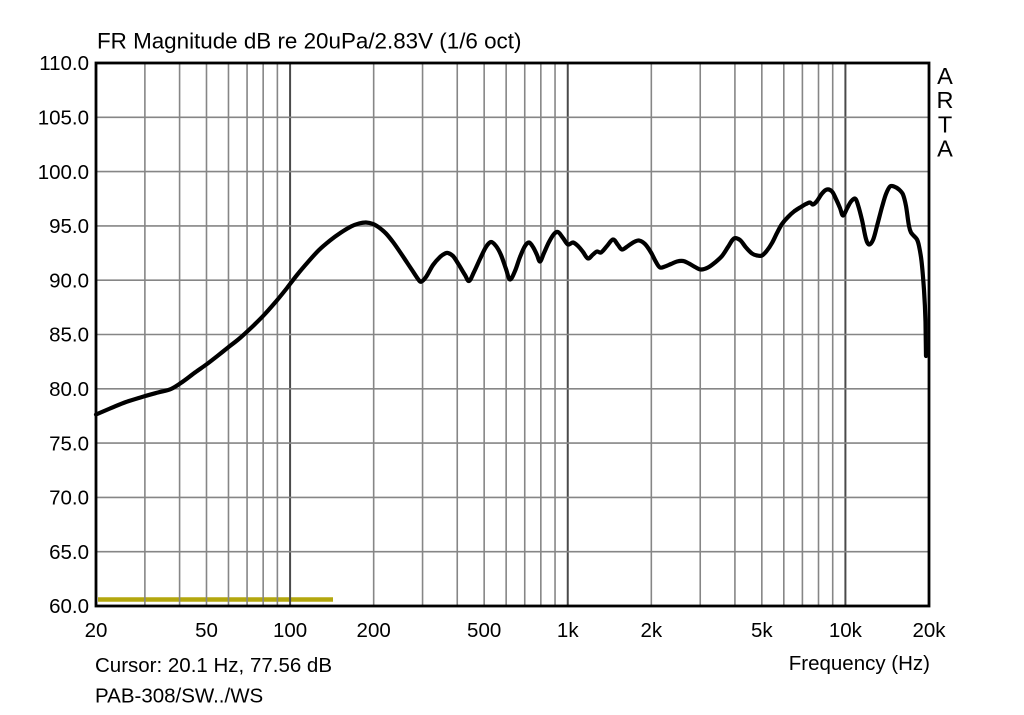 The image size is (1024, 715). What do you see at coordinates (69, 280) in the screenshot?
I see `svg-text: 90.0` at bounding box center [69, 280].